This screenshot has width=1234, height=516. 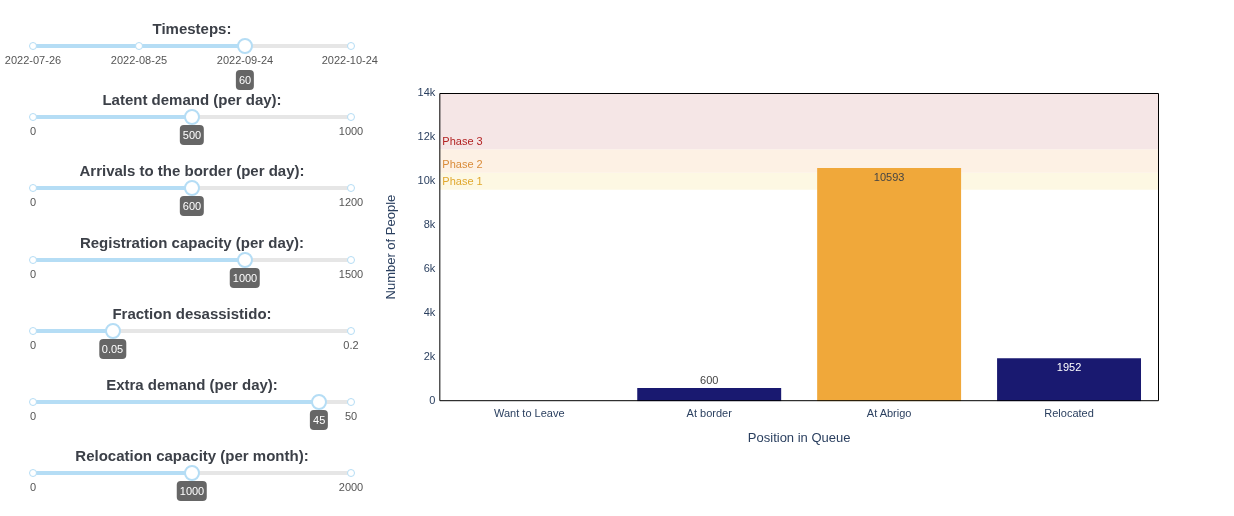 What do you see at coordinates (351, 416) in the screenshot?
I see `text: 50` at bounding box center [351, 416].